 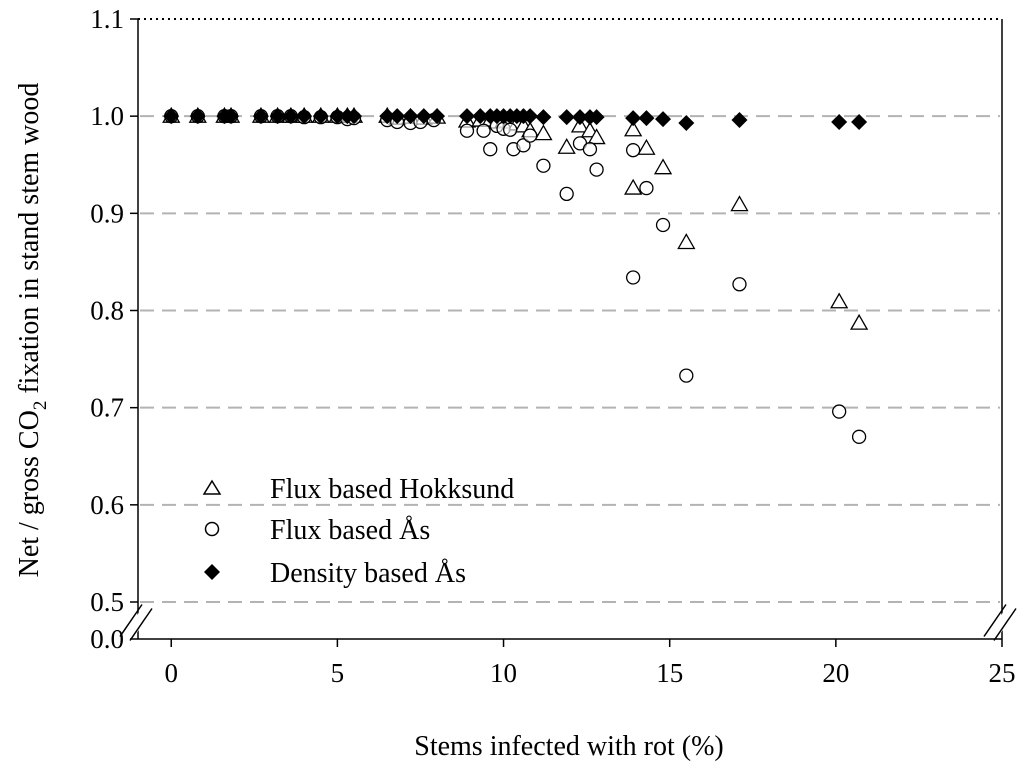 I want to click on legend-item-flux-as: Flux based Ås, so click(x=317, y=530).